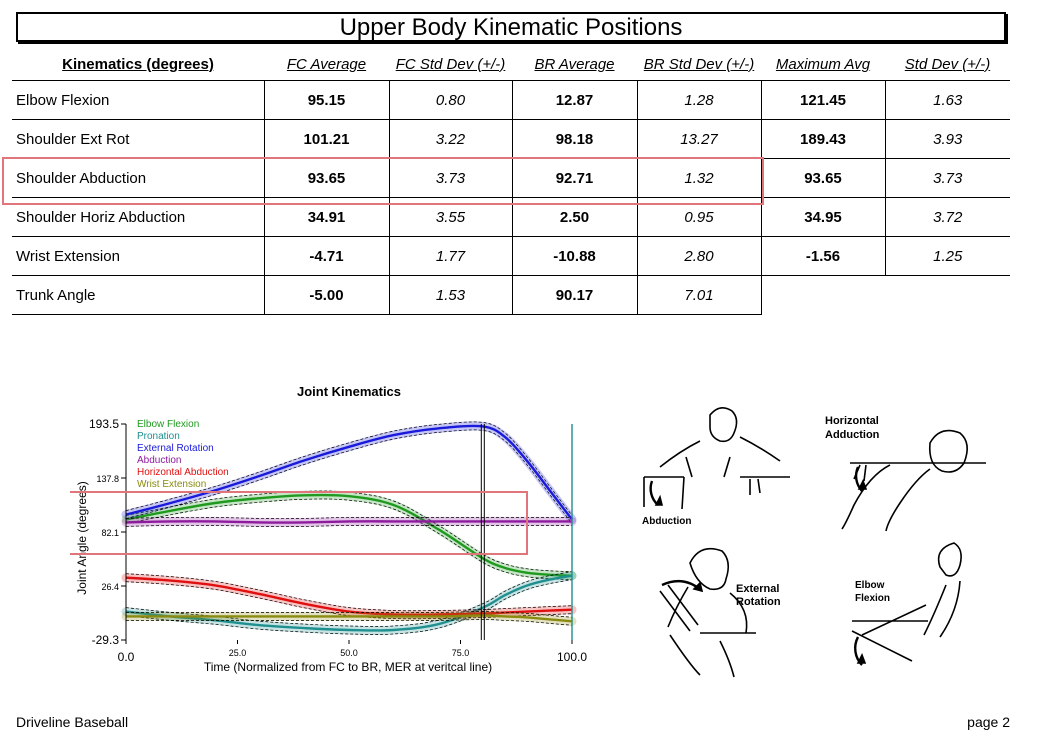  Describe the element at coordinates (327, 100) in the screenshot. I see `fc-average-cell: 95.15` at that location.